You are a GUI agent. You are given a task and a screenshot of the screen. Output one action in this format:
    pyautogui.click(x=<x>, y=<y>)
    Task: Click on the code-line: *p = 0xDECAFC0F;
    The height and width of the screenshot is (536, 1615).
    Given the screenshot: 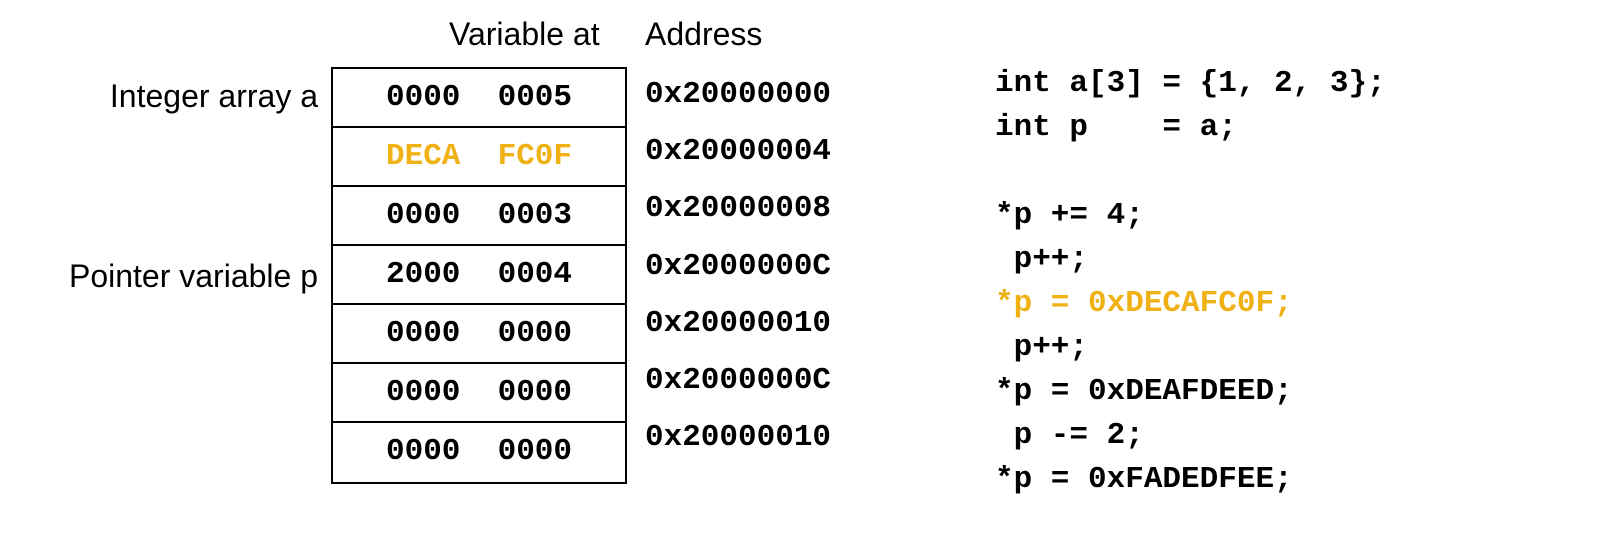 What is the action you would take?
    pyautogui.click(x=1144, y=303)
    